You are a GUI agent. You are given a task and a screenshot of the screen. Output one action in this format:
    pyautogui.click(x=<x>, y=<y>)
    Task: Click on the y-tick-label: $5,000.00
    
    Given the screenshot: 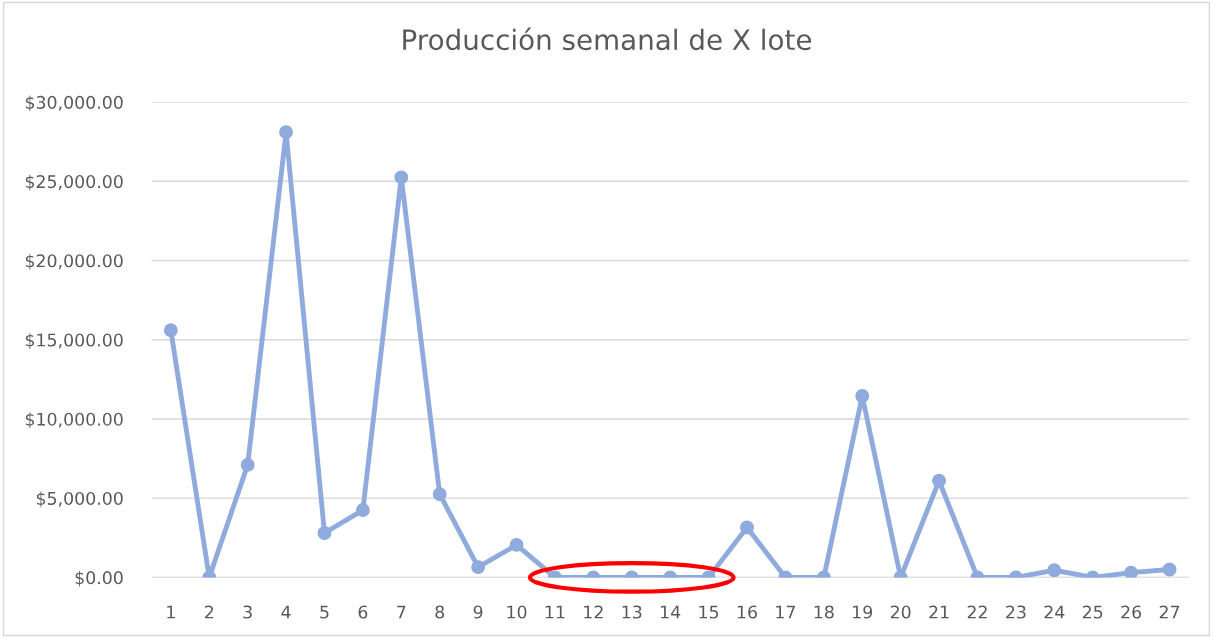 What is the action you would take?
    pyautogui.click(x=79, y=499)
    